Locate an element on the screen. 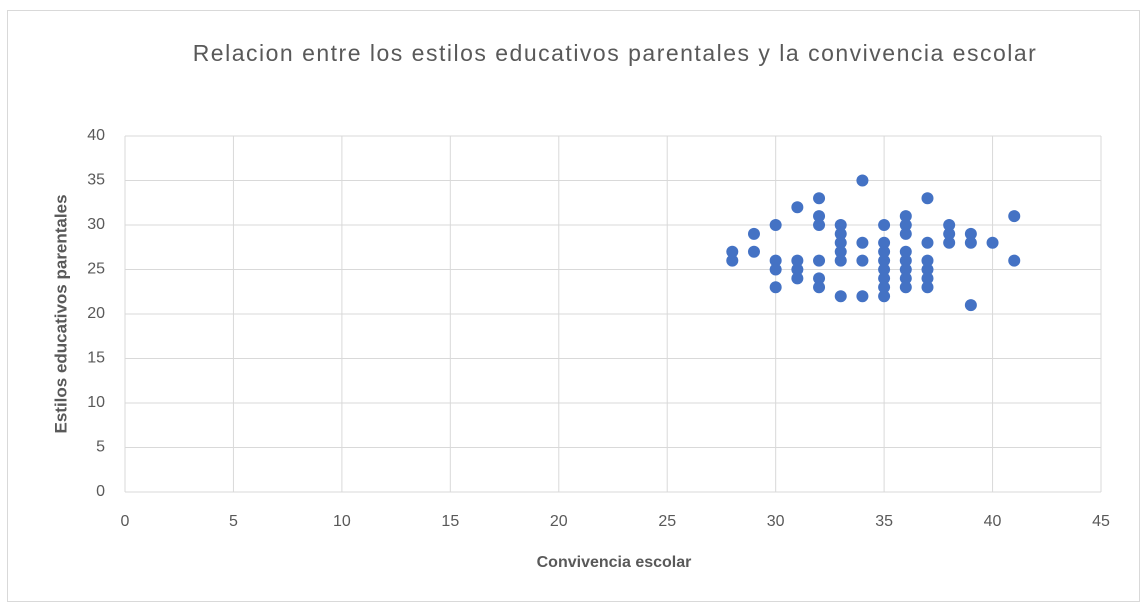  x-tick-label: 30 is located at coordinates (776, 521).